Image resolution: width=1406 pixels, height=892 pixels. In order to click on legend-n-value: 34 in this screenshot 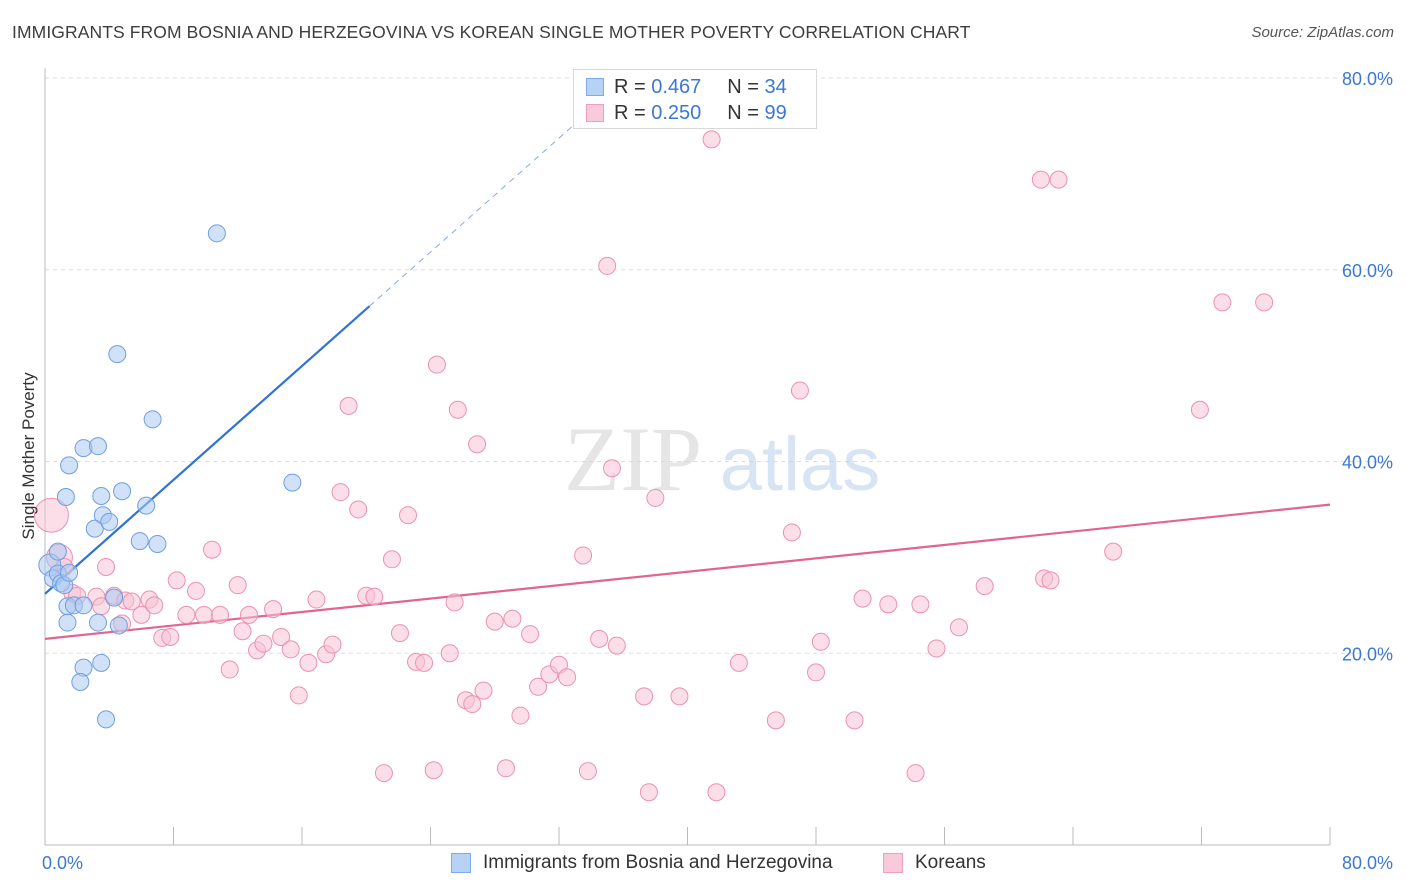, I will do `click(775, 86)`.